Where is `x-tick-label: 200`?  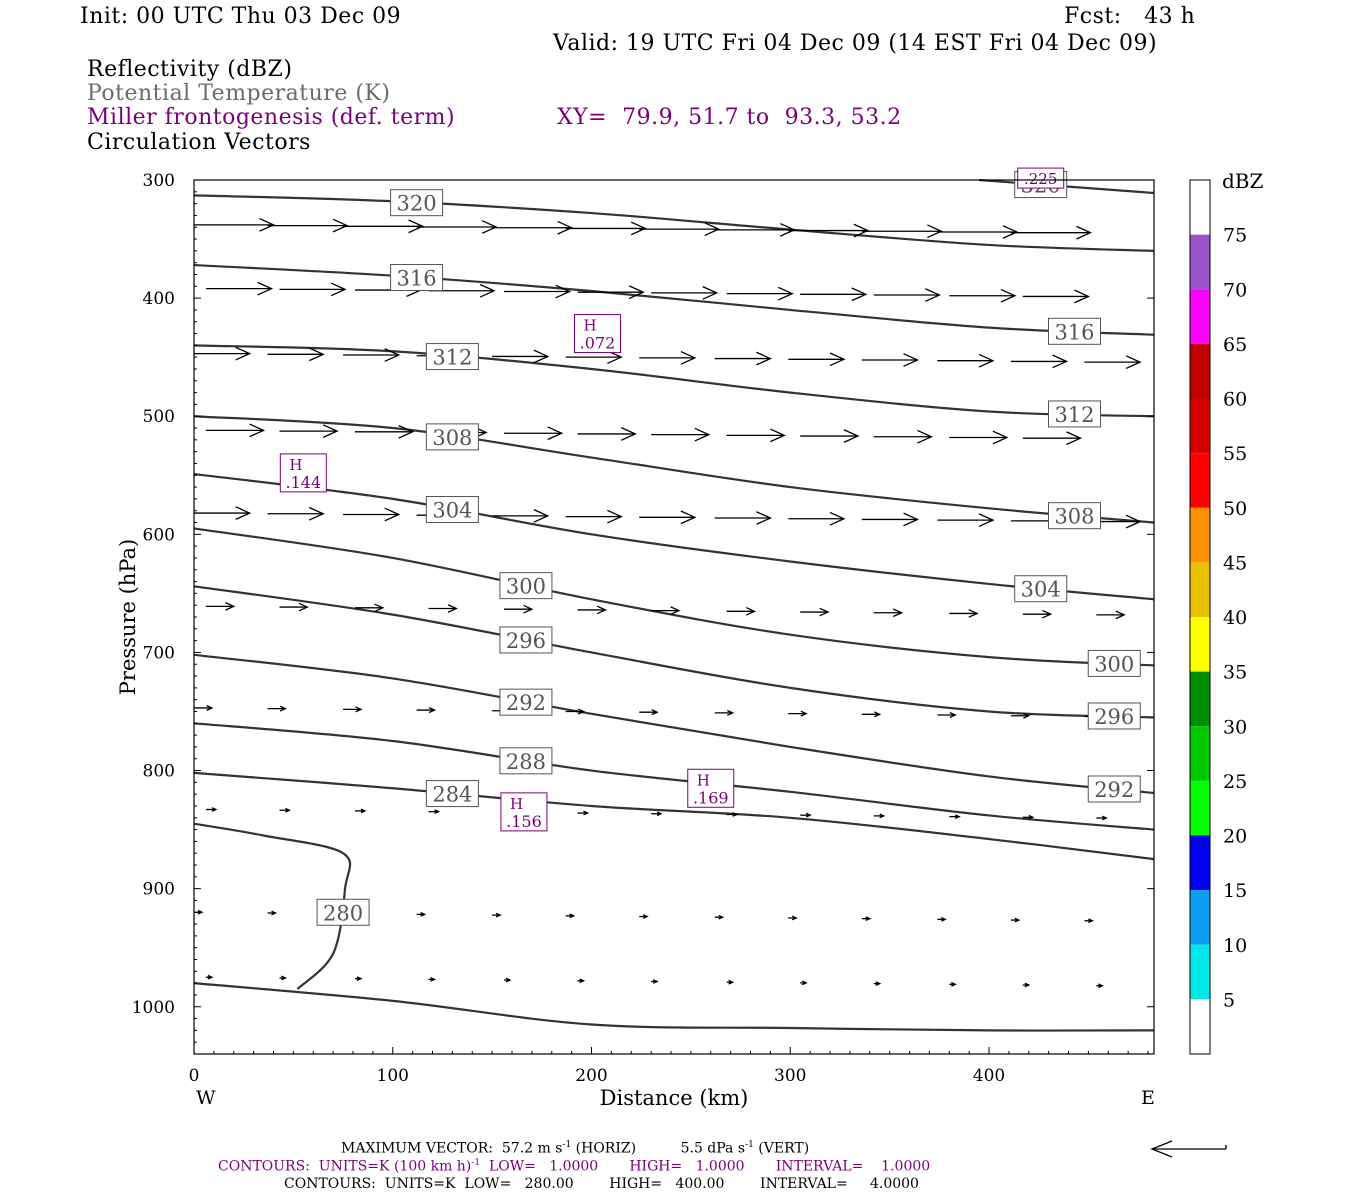 x-tick-label: 200 is located at coordinates (591, 1076).